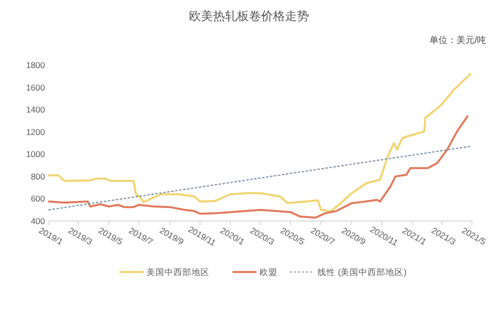 The height and width of the screenshot is (314, 498). What do you see at coordinates (38, 176) in the screenshot?
I see `y-tick-label: 800` at bounding box center [38, 176].